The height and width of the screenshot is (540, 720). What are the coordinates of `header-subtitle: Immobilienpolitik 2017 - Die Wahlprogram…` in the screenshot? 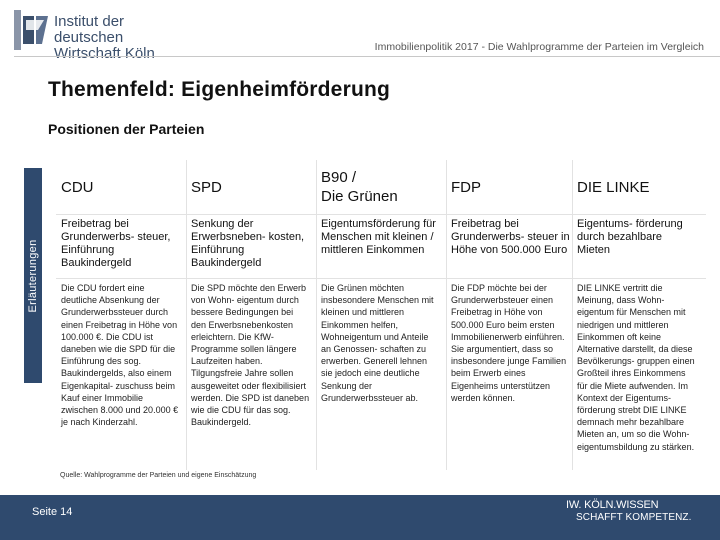 It's located at (539, 47).